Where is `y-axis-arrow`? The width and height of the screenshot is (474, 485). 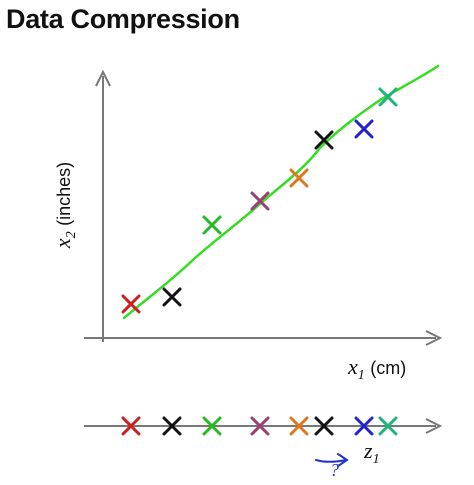 y-axis-arrow is located at coordinates (103, 78).